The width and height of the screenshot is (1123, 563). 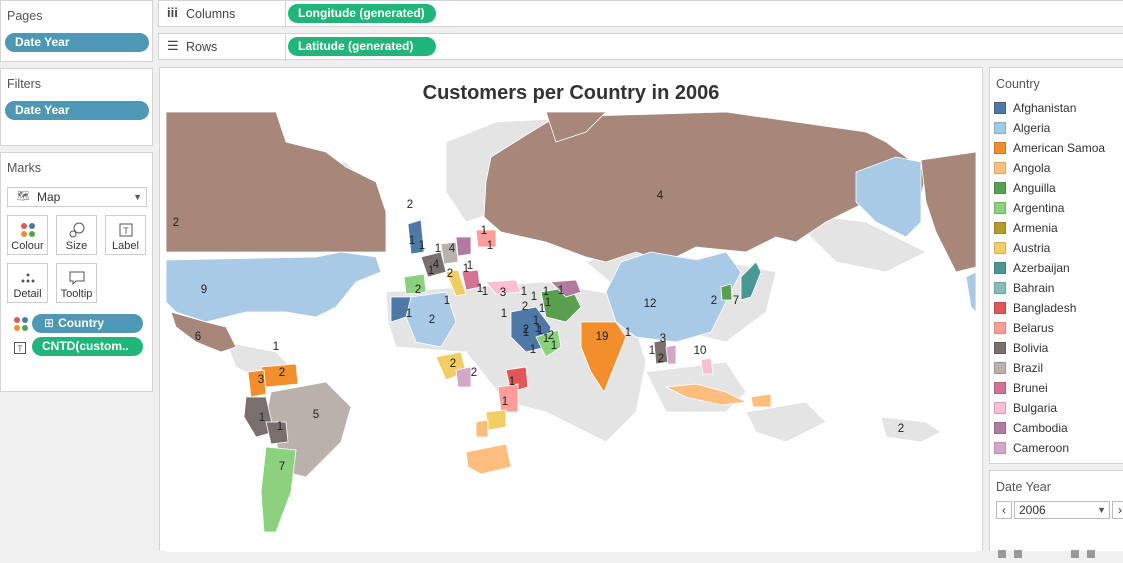 I want to click on year-select: 2006 ▼, so click(x=1062, y=510).